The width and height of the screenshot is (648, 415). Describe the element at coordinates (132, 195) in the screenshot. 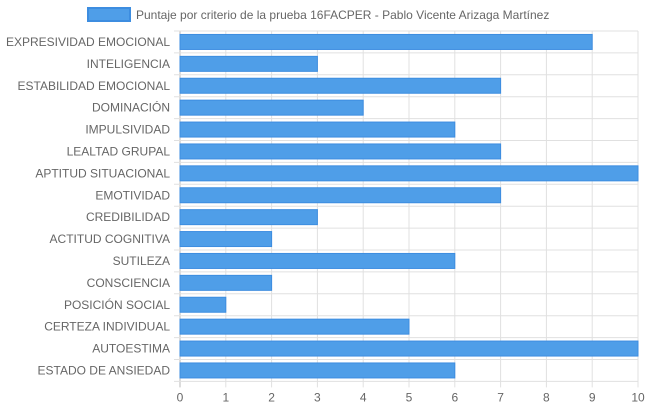

I see `category-label: EMOTIVIDAD` at that location.